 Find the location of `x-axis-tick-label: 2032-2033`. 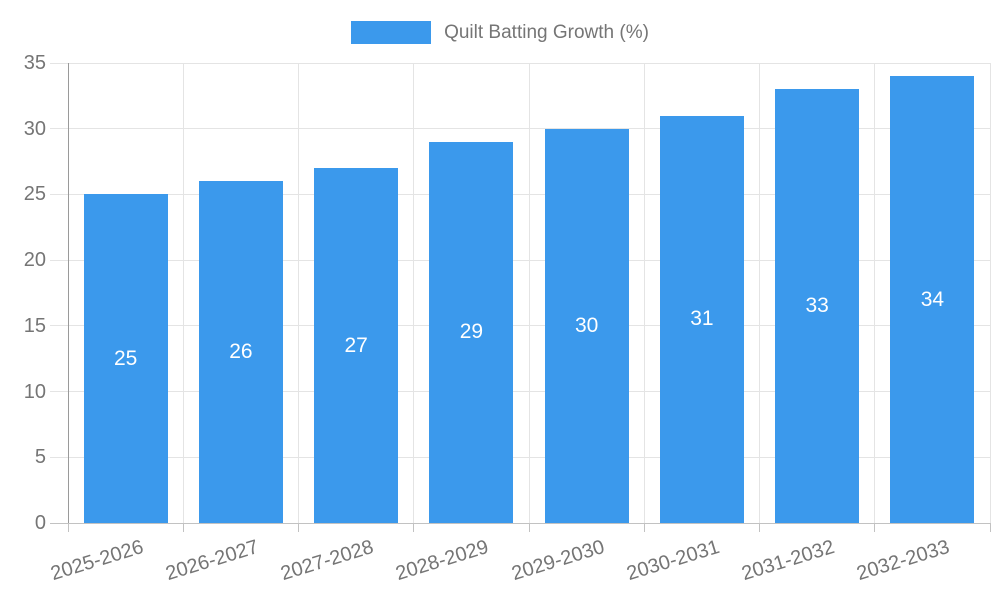

x-axis-tick-label: 2032-2033 is located at coordinates (903, 561).